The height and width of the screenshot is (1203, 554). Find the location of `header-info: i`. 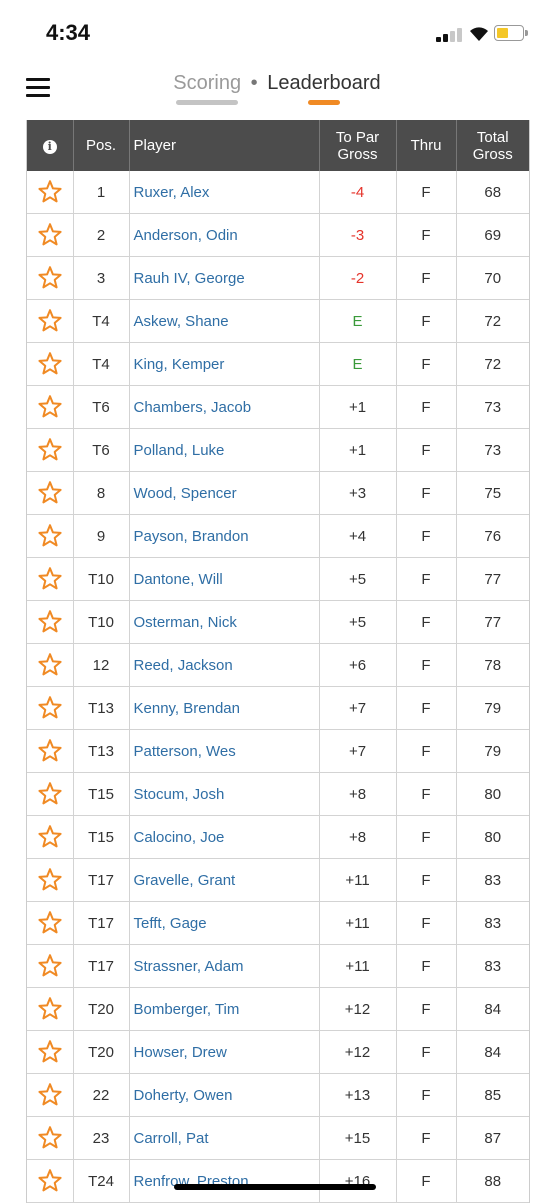

header-info: i is located at coordinates (50, 145).